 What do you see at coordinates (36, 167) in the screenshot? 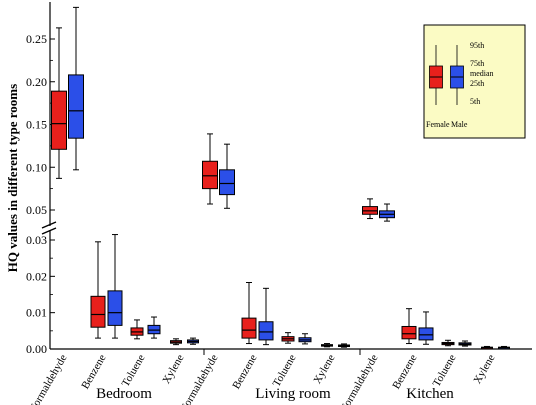
I see `y-tick-label: 0.10` at bounding box center [36, 167].